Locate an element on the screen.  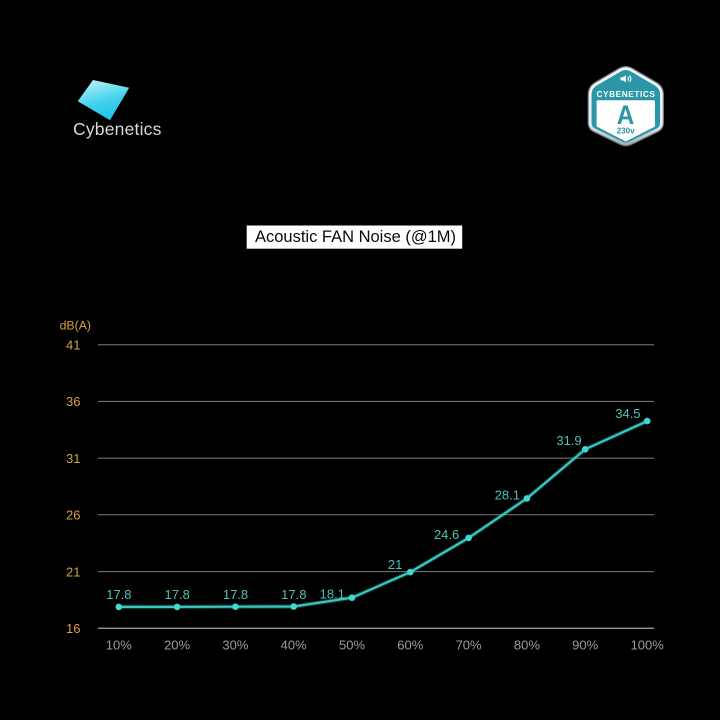
svg-text: 100% is located at coordinates (648, 645).